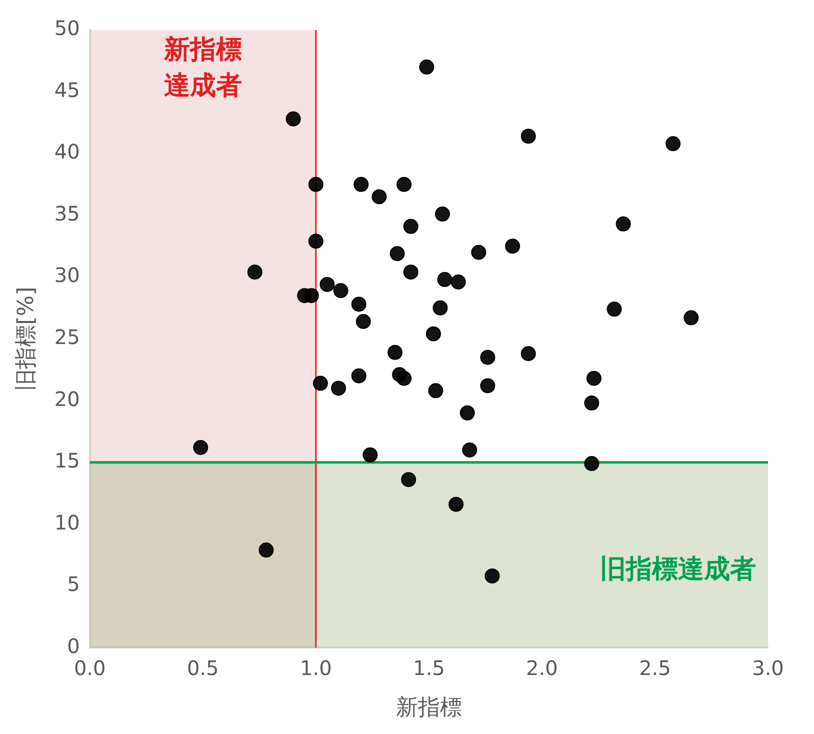  What do you see at coordinates (542, 668) in the screenshot?
I see `x-tick-label: 2.0` at bounding box center [542, 668].